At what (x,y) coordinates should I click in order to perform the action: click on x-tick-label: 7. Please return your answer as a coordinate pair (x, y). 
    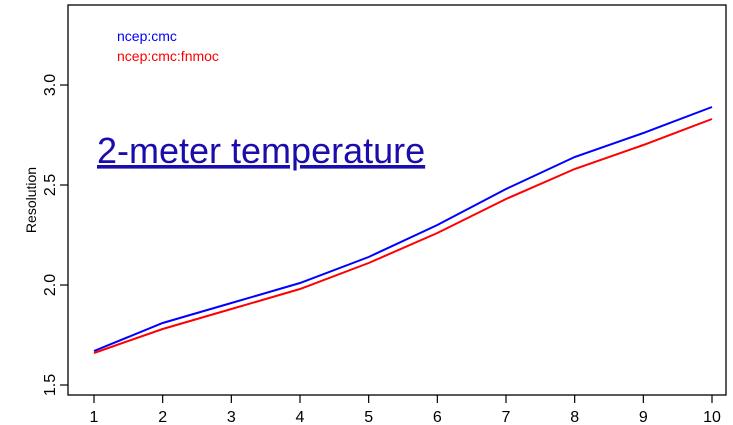
    Looking at the image, I should click on (506, 417).